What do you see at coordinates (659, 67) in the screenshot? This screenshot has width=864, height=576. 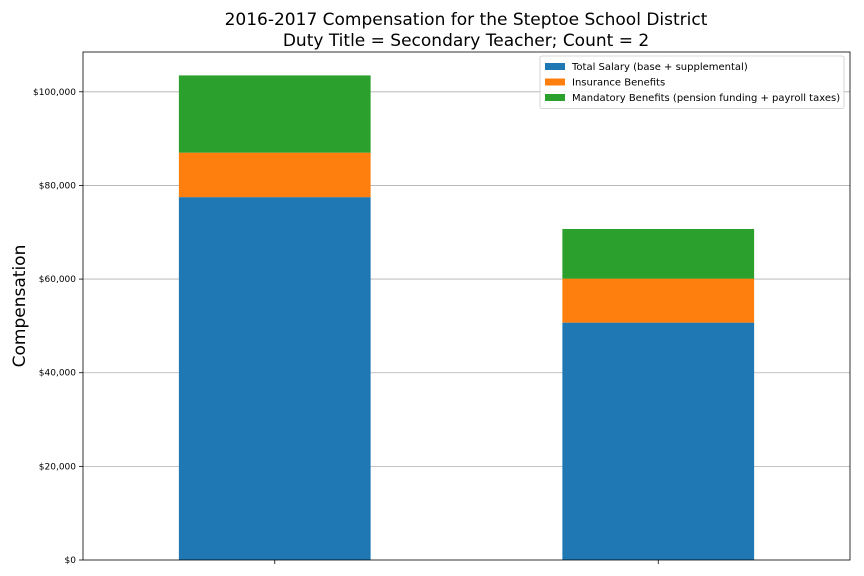 I see `legend-label: Total Salary (base + supplemental)` at bounding box center [659, 67].